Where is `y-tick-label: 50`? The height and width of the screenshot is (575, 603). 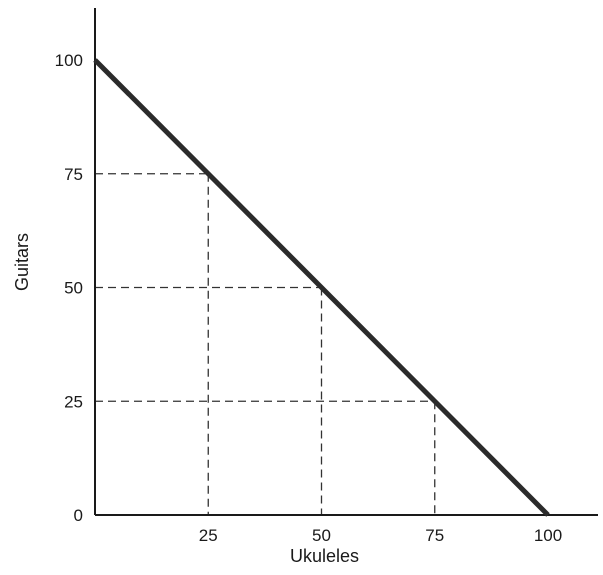
y-tick-label: 50 is located at coordinates (73, 288).